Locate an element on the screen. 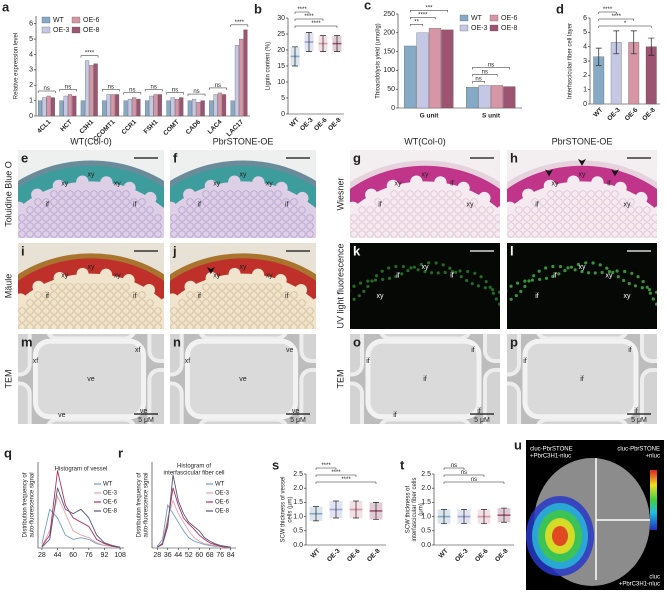  y-tick-label: 0 is located at coordinates (585, 104).